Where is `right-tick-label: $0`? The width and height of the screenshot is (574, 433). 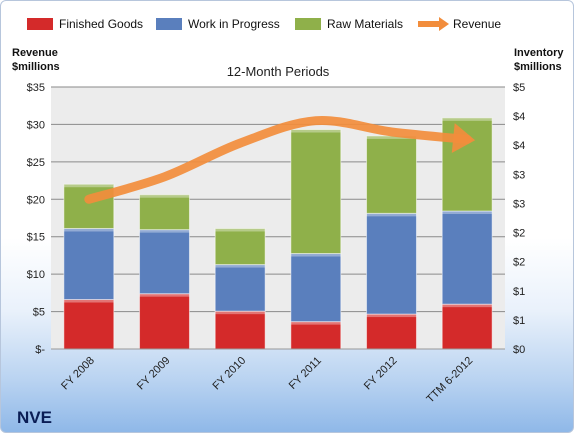 right-tick-label: $0 is located at coordinates (519, 350).